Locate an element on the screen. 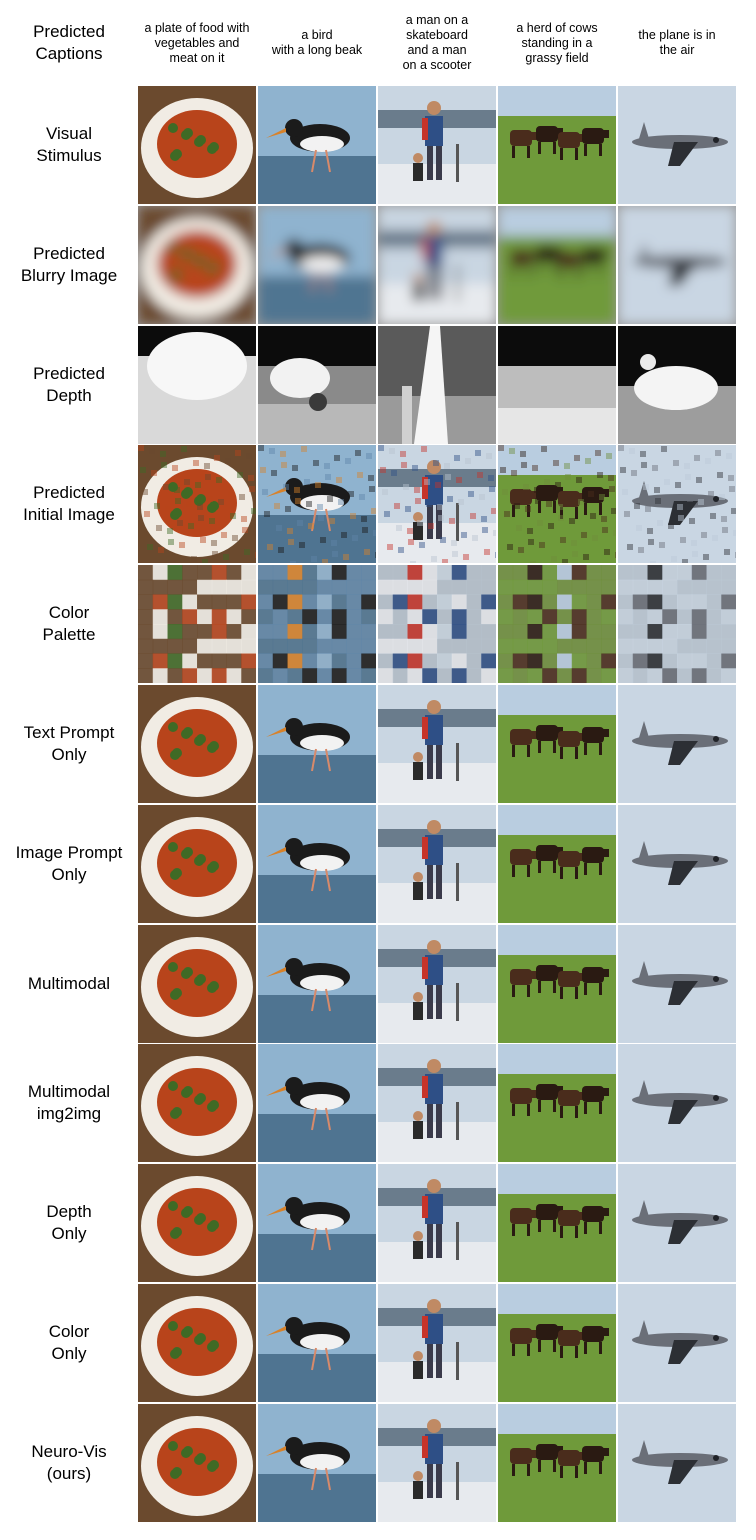  image-cell-depth-food-plate is located at coordinates (197, 384).